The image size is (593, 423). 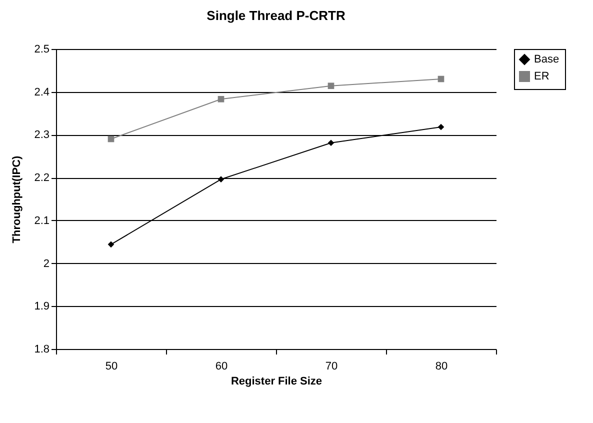 What do you see at coordinates (331, 366) in the screenshot?
I see `x-tick-label: 70` at bounding box center [331, 366].